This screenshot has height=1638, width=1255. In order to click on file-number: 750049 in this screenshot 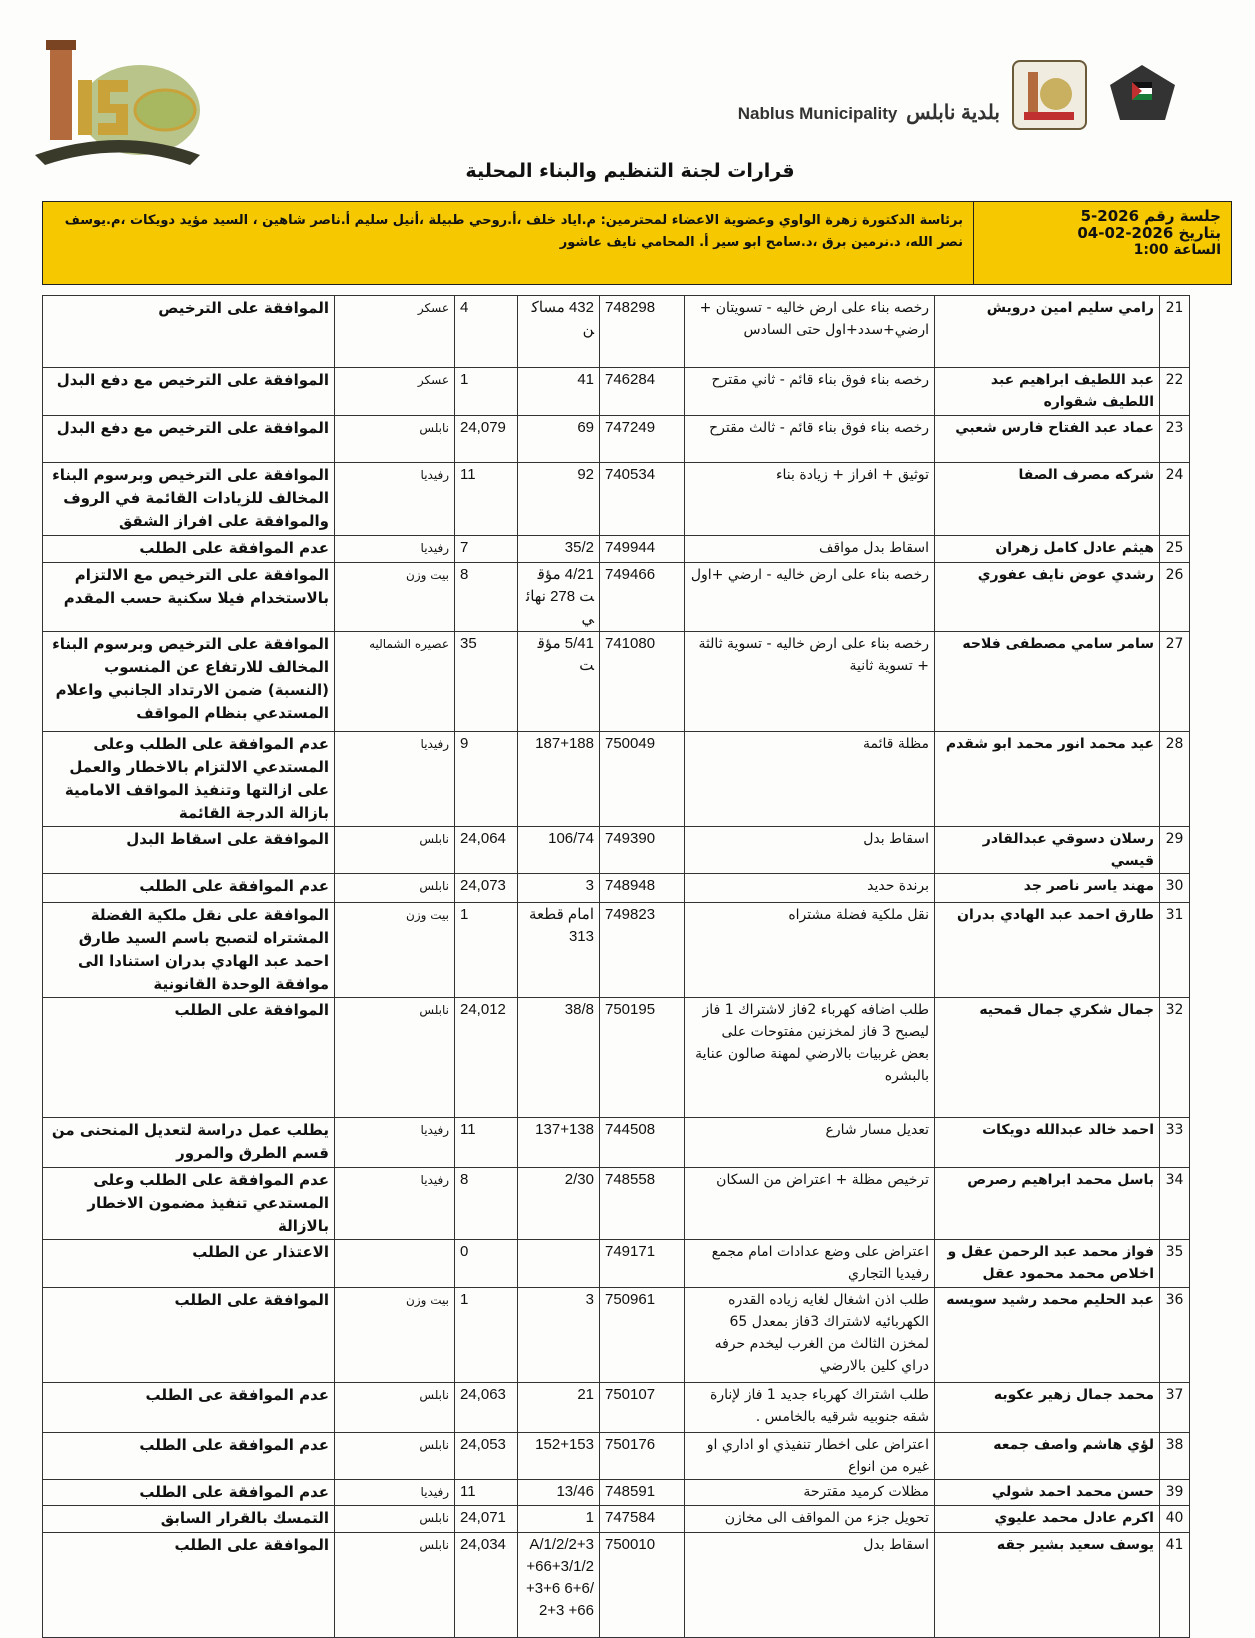, I will do `click(642, 779)`.